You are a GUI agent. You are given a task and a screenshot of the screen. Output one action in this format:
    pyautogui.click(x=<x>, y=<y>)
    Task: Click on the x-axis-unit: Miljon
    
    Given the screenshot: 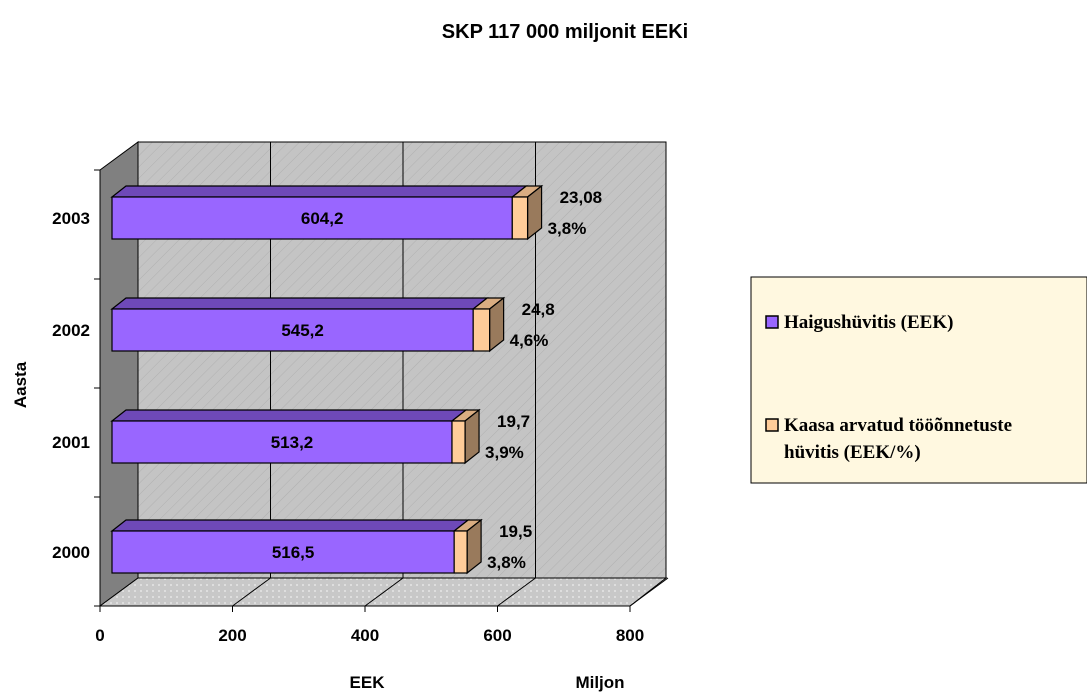 What is the action you would take?
    pyautogui.click(x=599, y=682)
    